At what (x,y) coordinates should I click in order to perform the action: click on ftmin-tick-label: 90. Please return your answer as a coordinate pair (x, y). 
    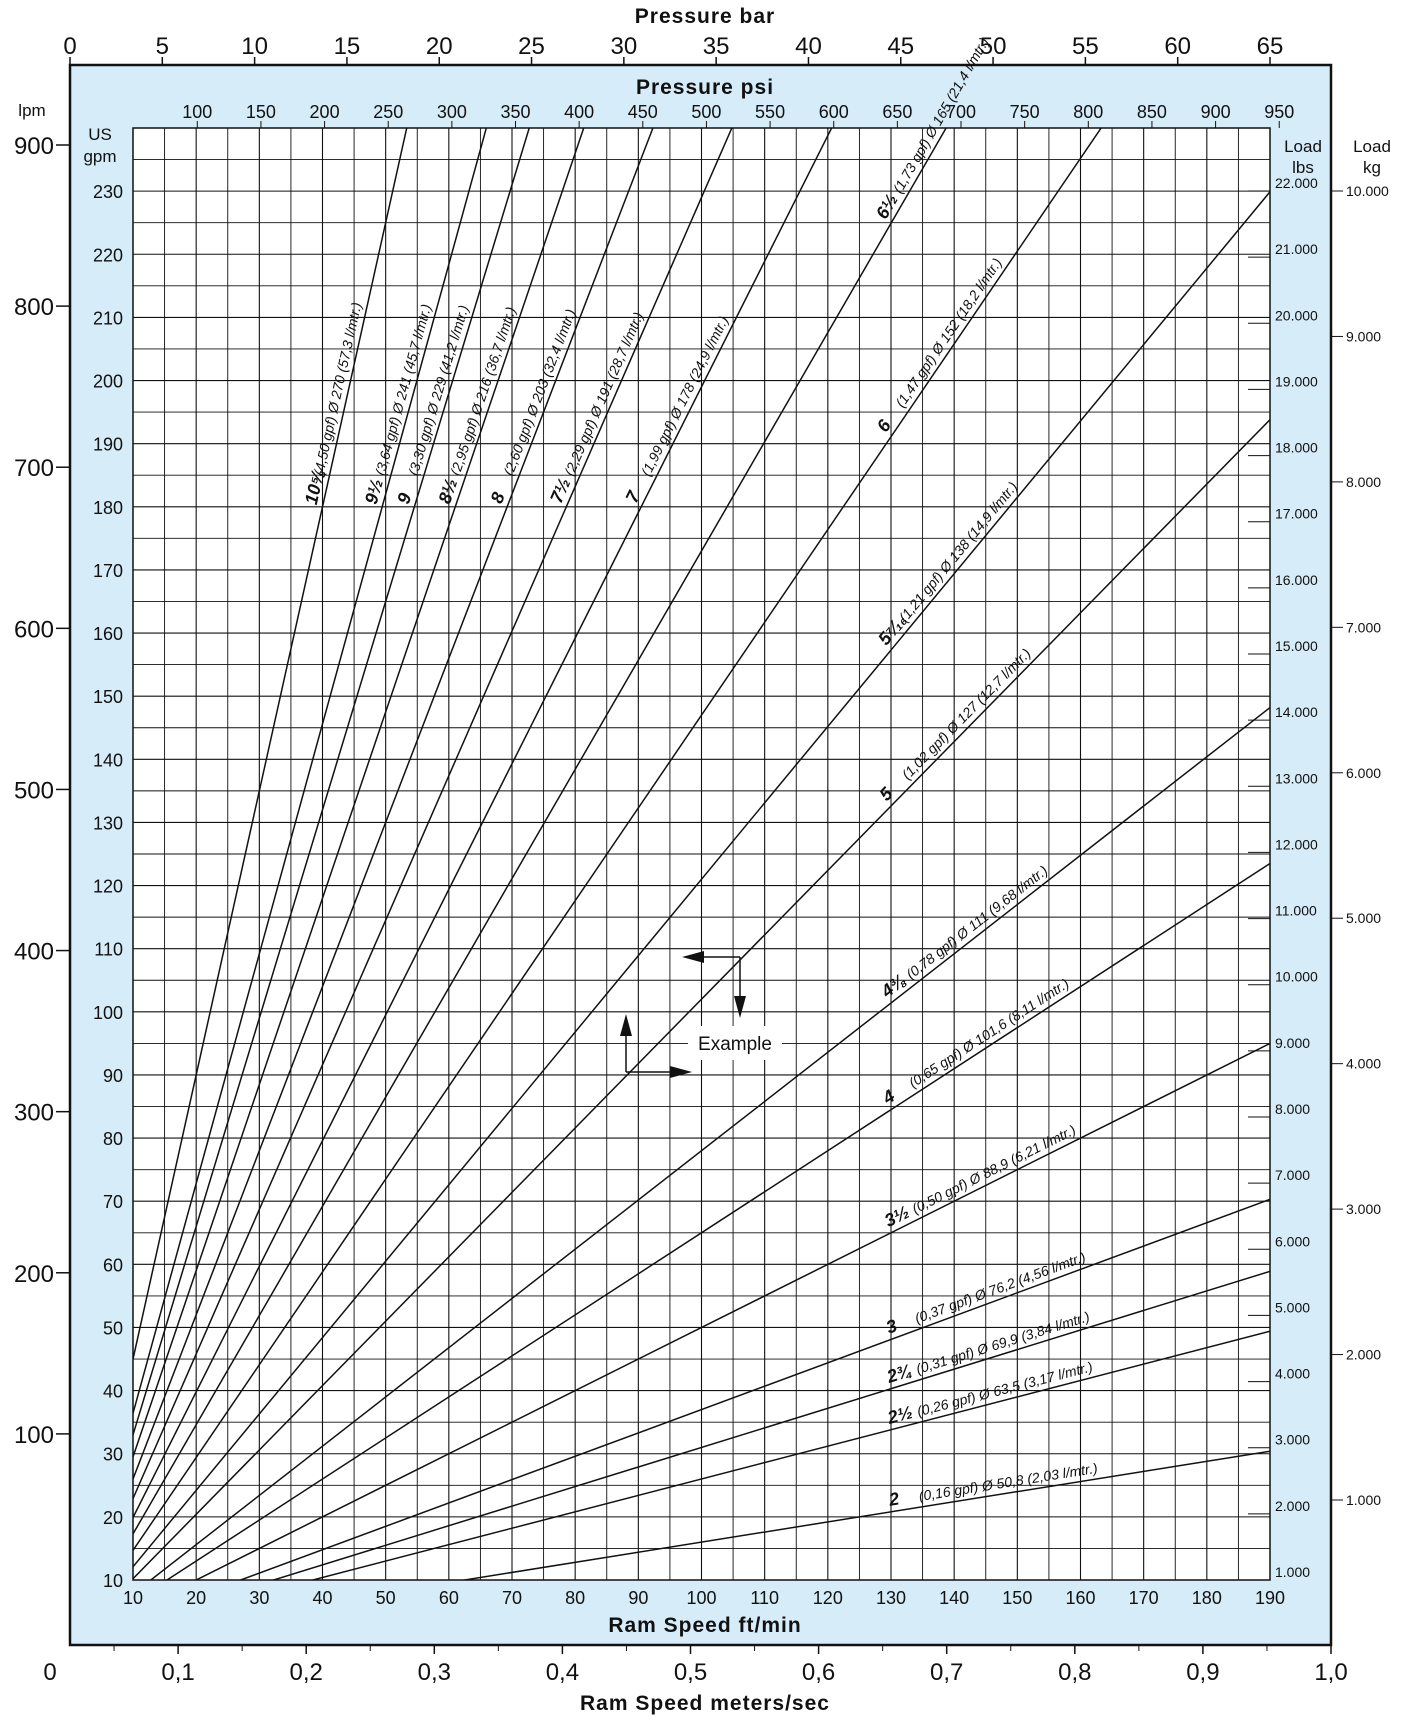
    Looking at the image, I should click on (638, 1598).